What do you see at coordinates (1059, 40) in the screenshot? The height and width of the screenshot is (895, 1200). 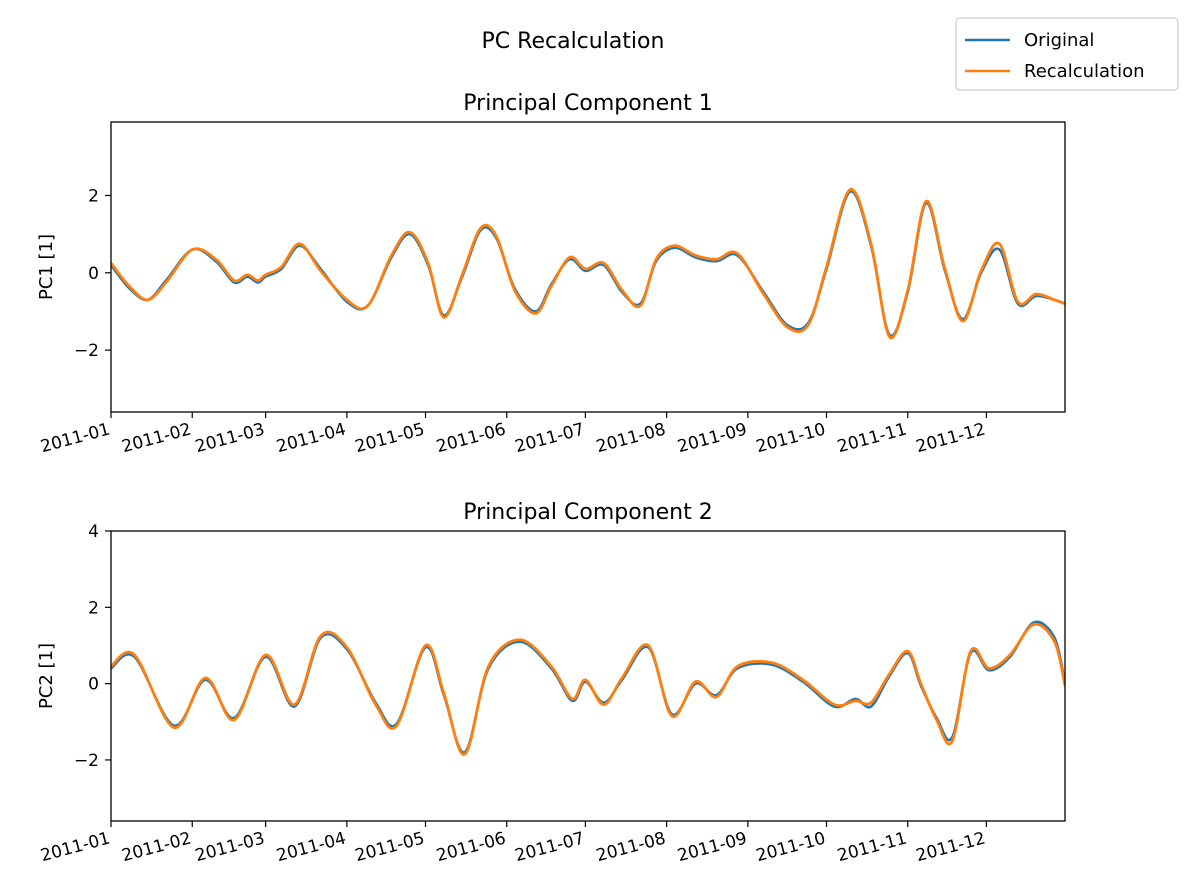 I see `legend-label-original: Original` at bounding box center [1059, 40].